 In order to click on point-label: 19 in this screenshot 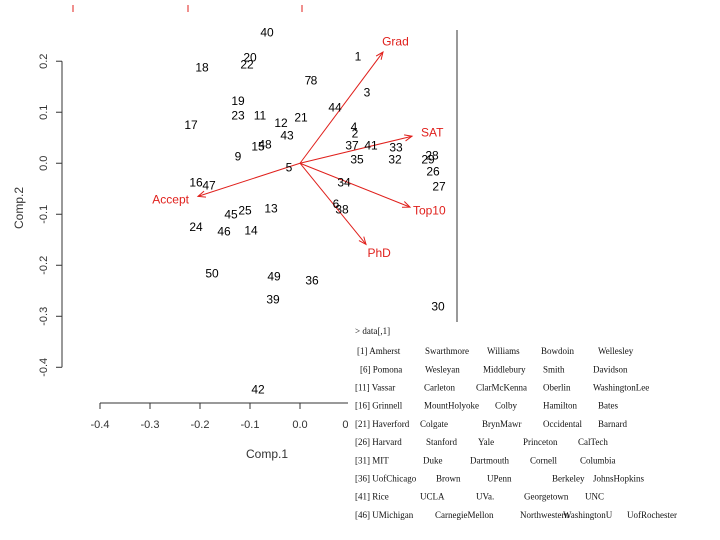, I will do `click(238, 101)`.